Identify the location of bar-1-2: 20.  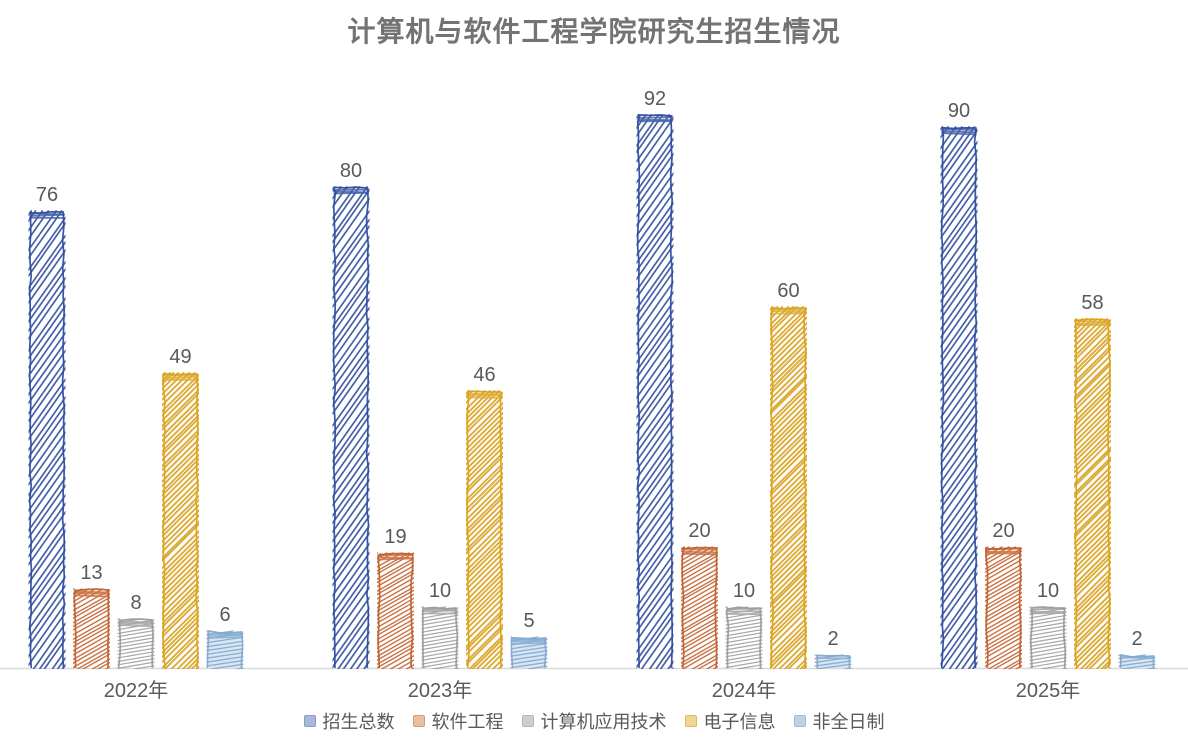
(699, 594).